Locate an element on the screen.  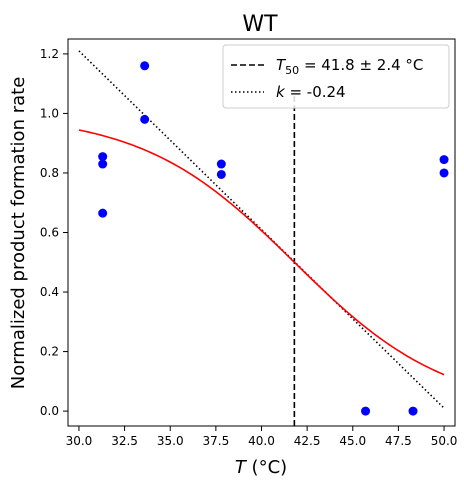
legend-box is located at coordinates (336, 76).